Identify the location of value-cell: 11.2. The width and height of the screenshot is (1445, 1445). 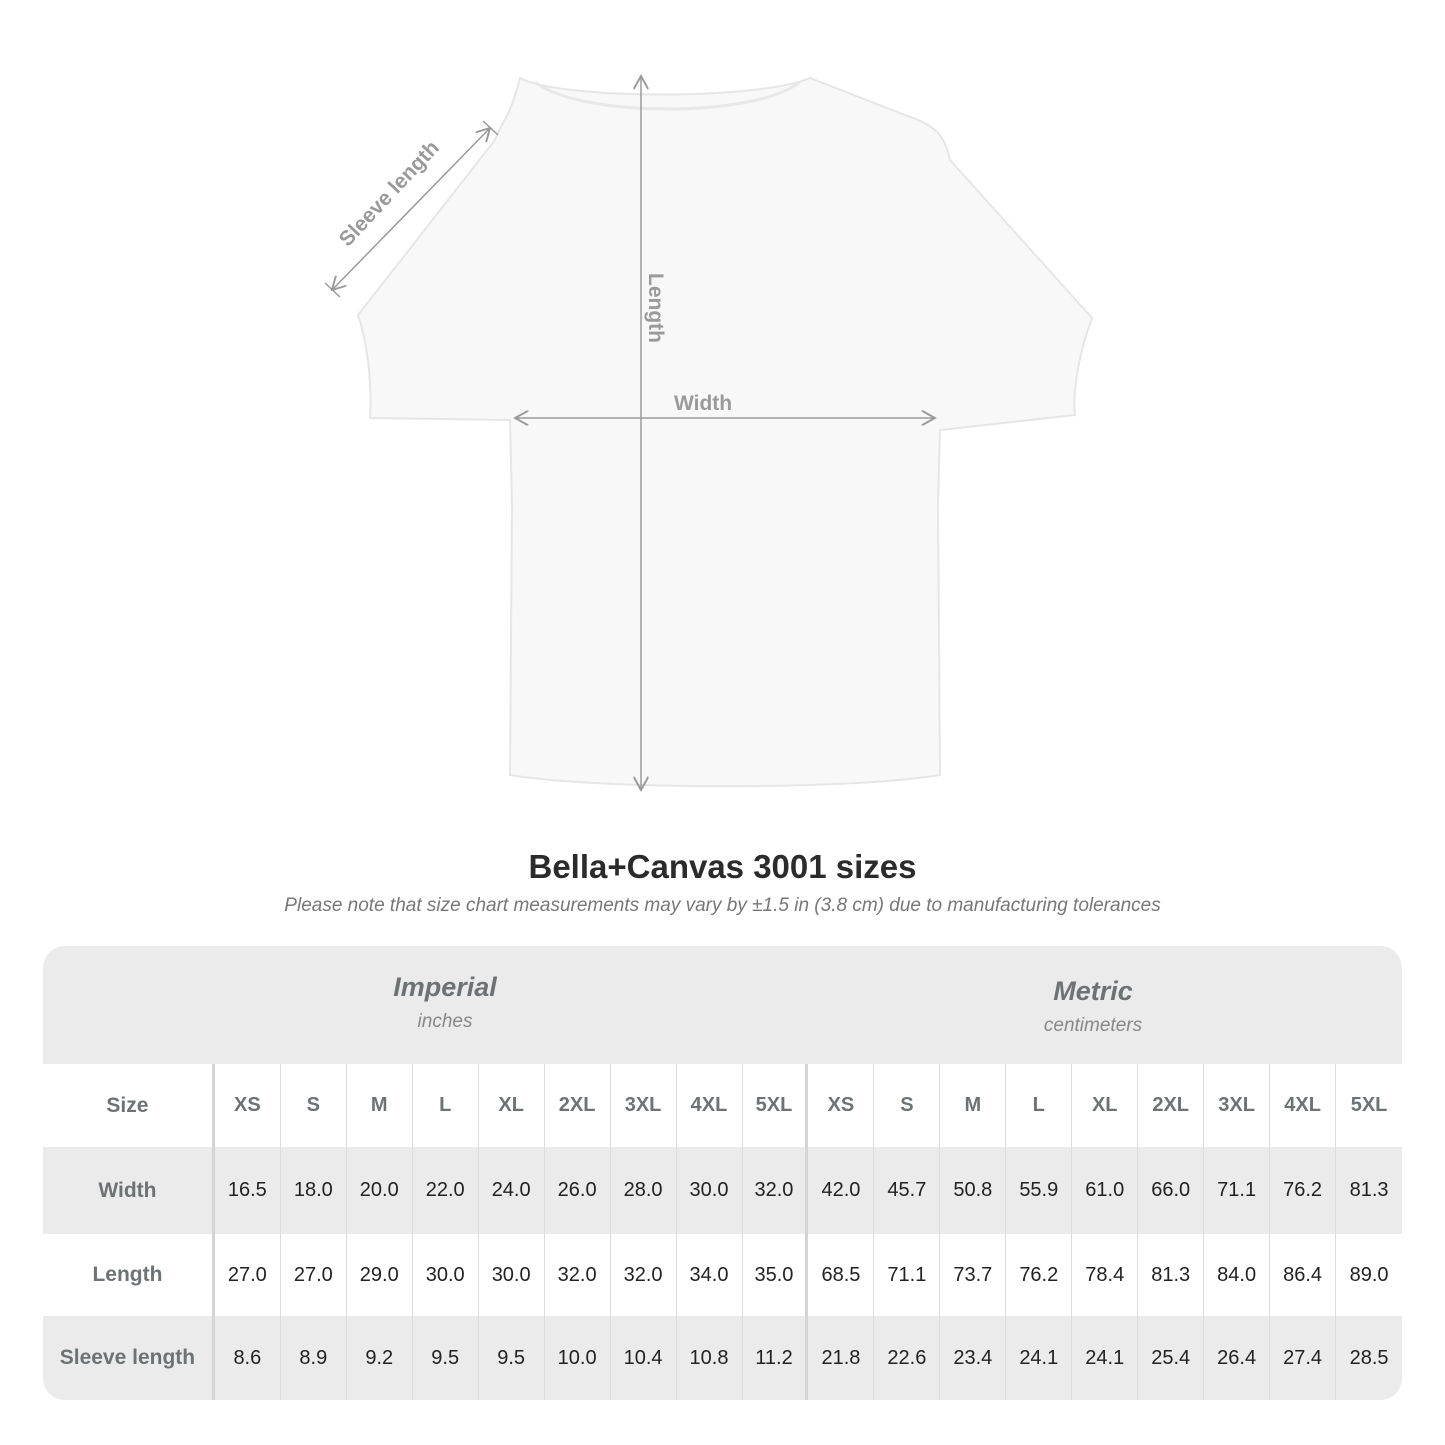
(776, 1358).